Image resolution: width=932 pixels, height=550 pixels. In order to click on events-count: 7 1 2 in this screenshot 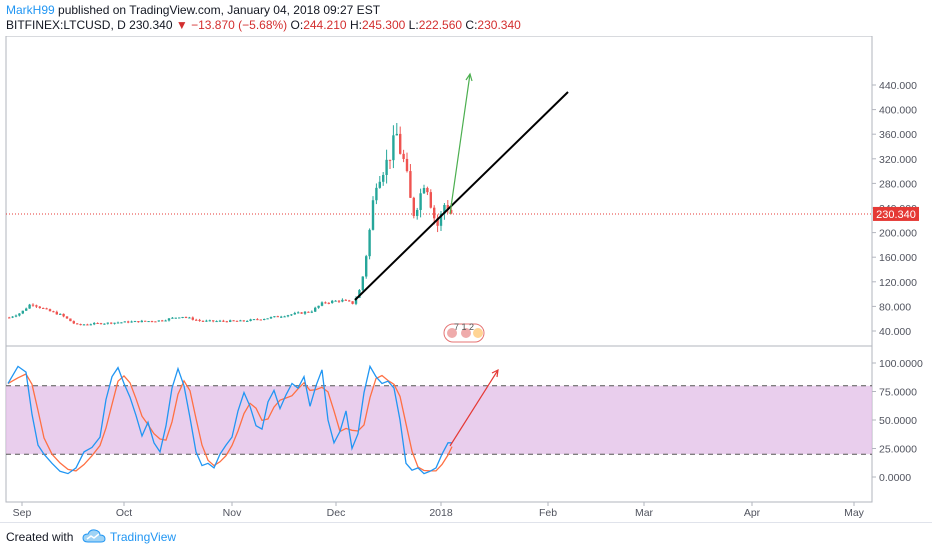, I will do `click(464, 327)`.